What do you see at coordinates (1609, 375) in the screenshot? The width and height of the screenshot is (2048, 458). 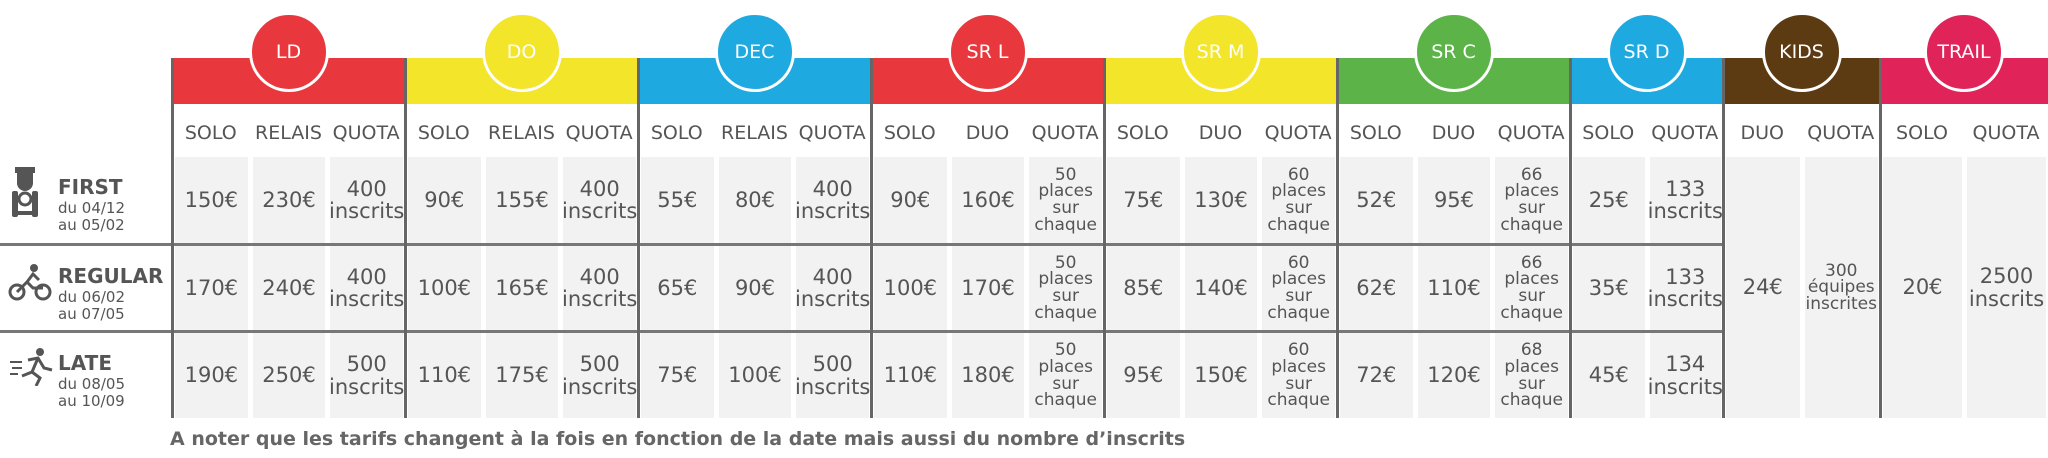 I see `price-cell: 45€` at bounding box center [1609, 375].